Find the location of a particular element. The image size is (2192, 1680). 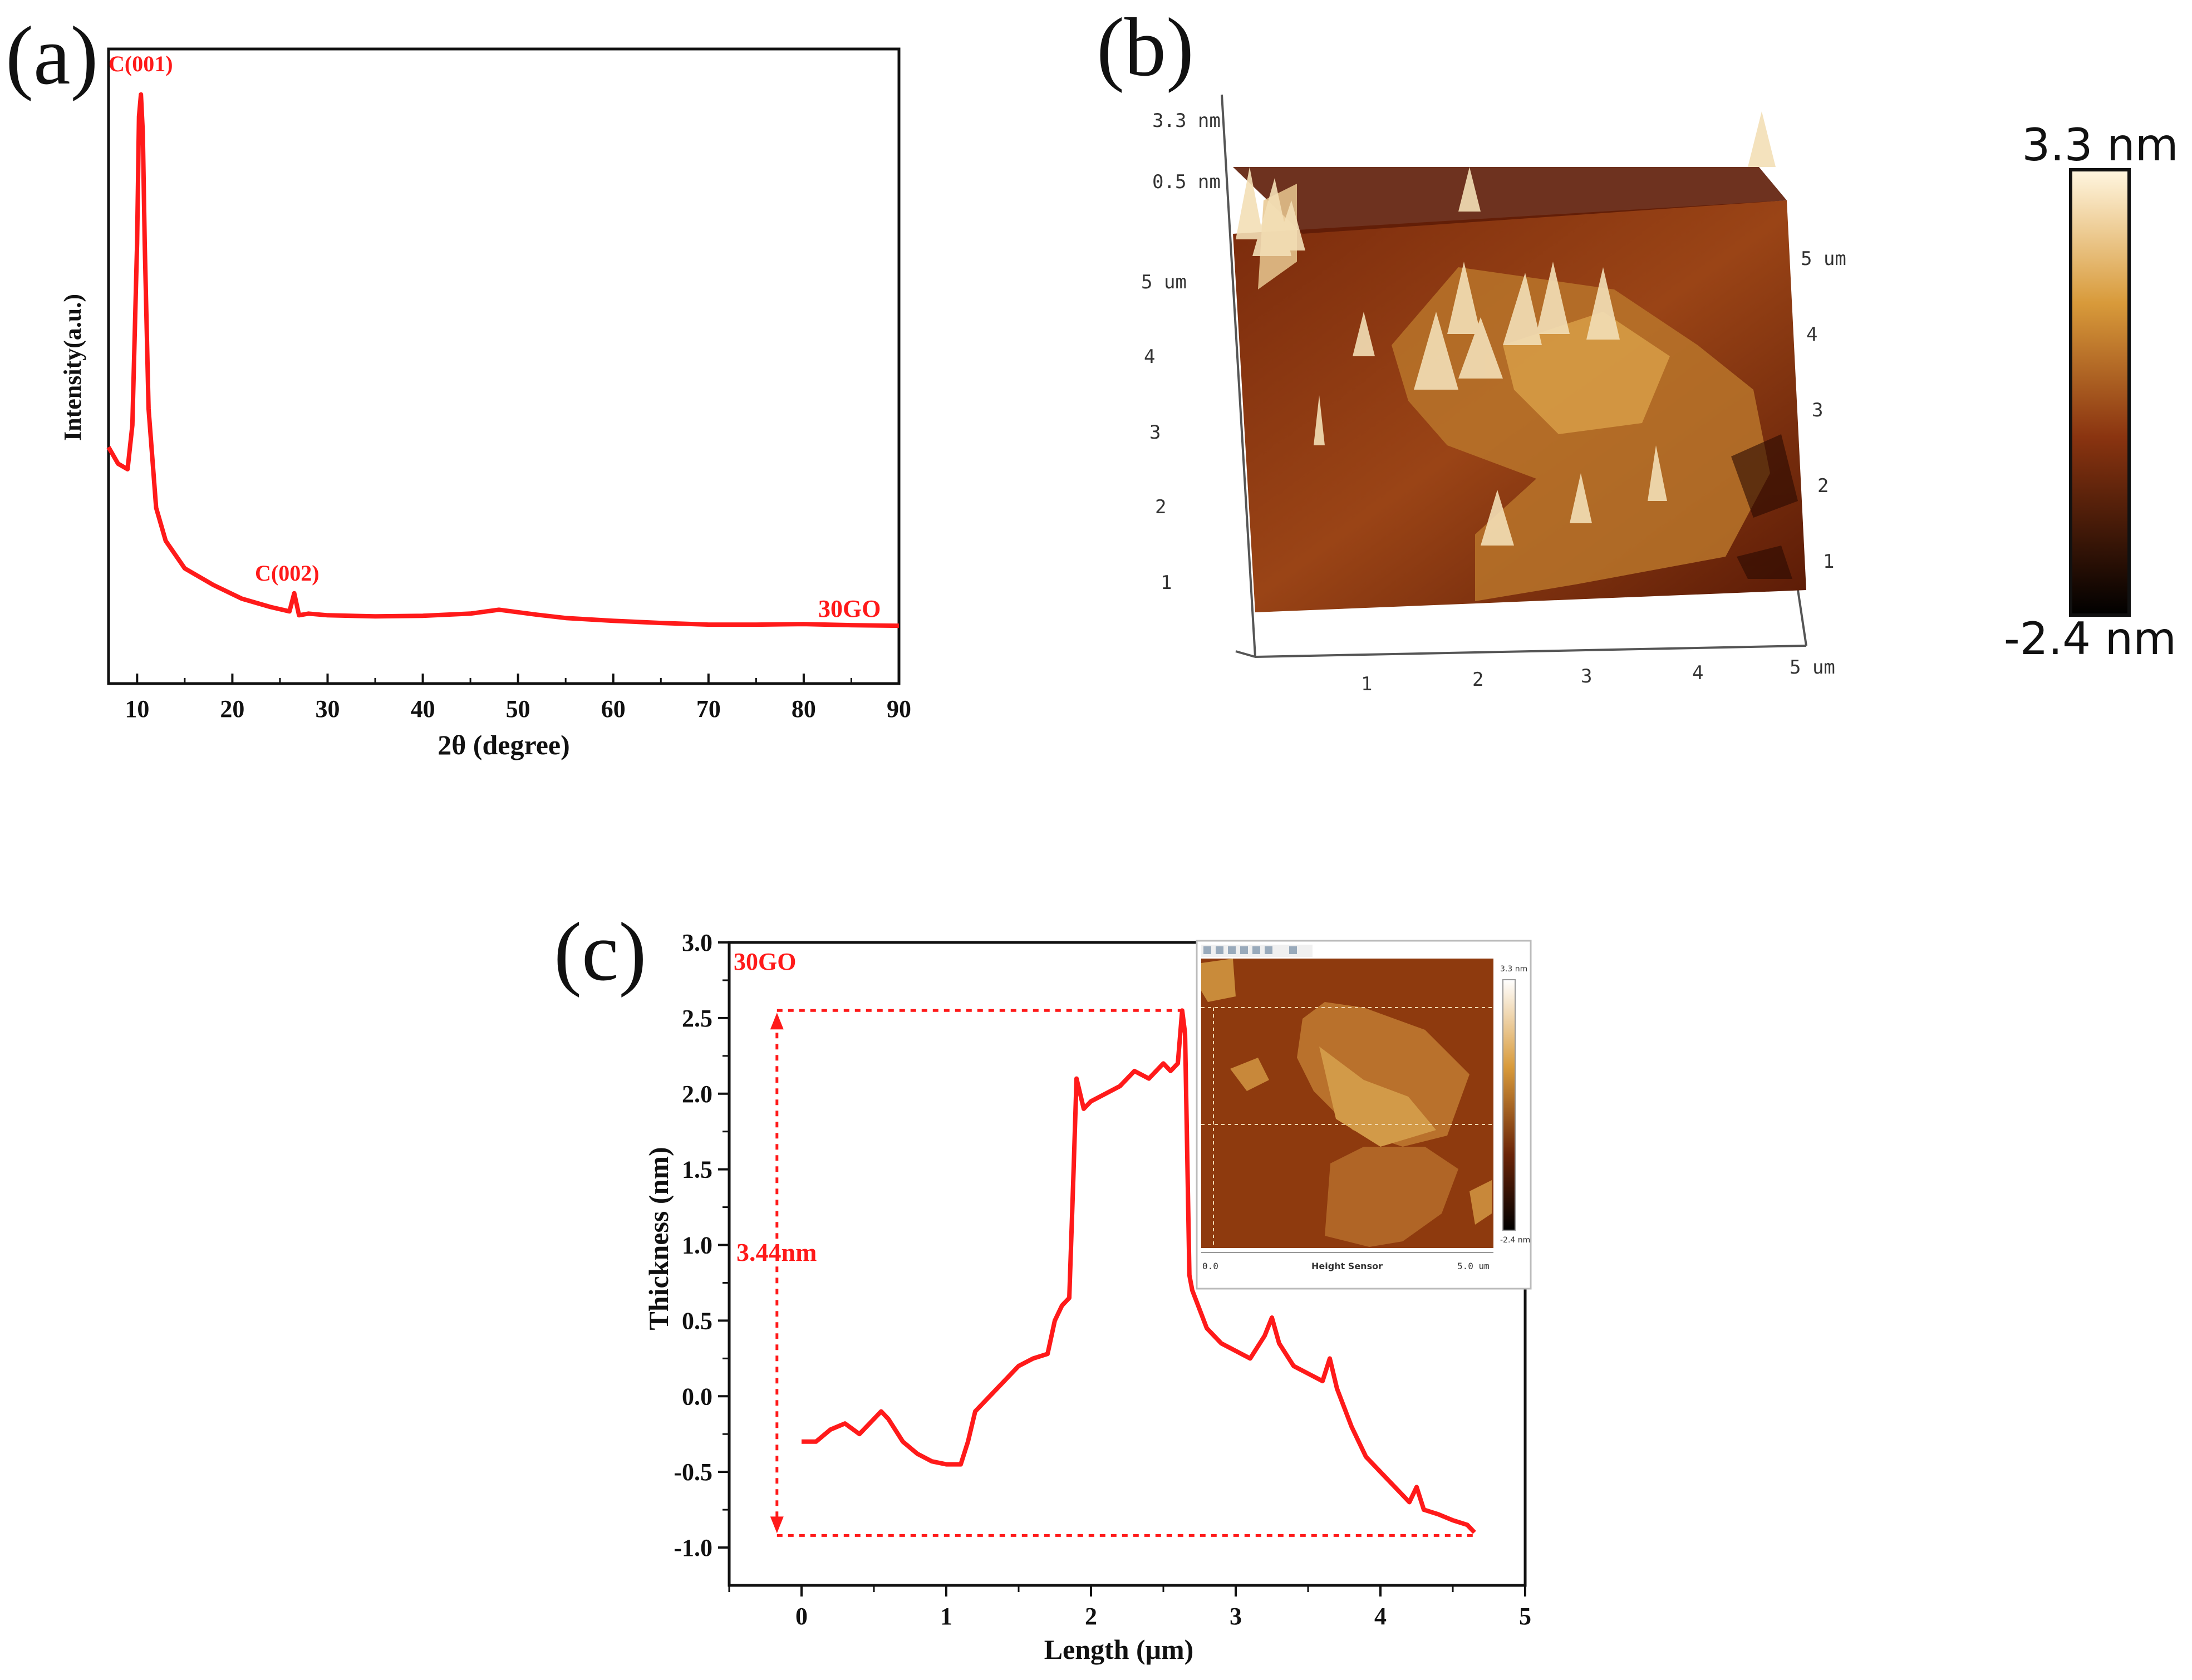

panel-c-x-axis-label: Length (μm) is located at coordinates (1119, 1649).